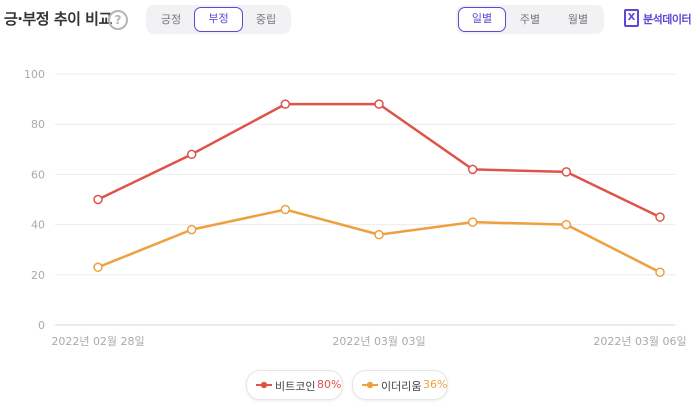 The image size is (700, 408). What do you see at coordinates (435, 384) in the screenshot?
I see `legend-percent-ethereum: 36%` at bounding box center [435, 384].